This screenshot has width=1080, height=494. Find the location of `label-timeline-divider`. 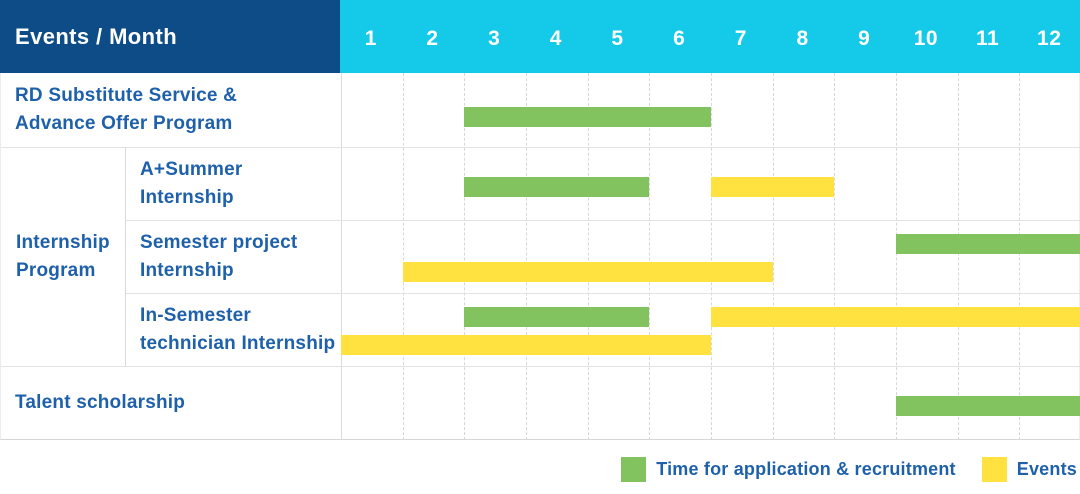

label-timeline-divider is located at coordinates (341, 256).